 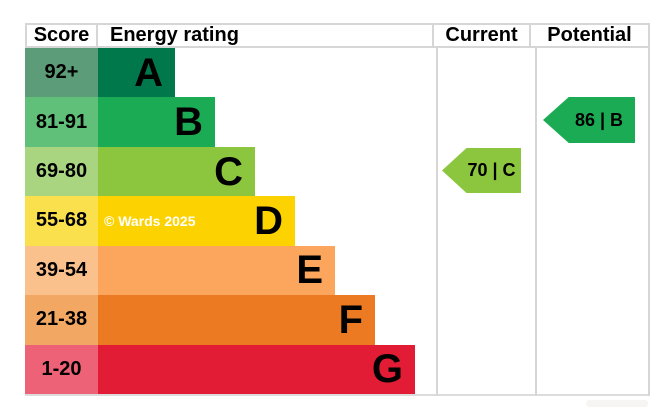 I want to click on band-bar: E, so click(x=216, y=270).